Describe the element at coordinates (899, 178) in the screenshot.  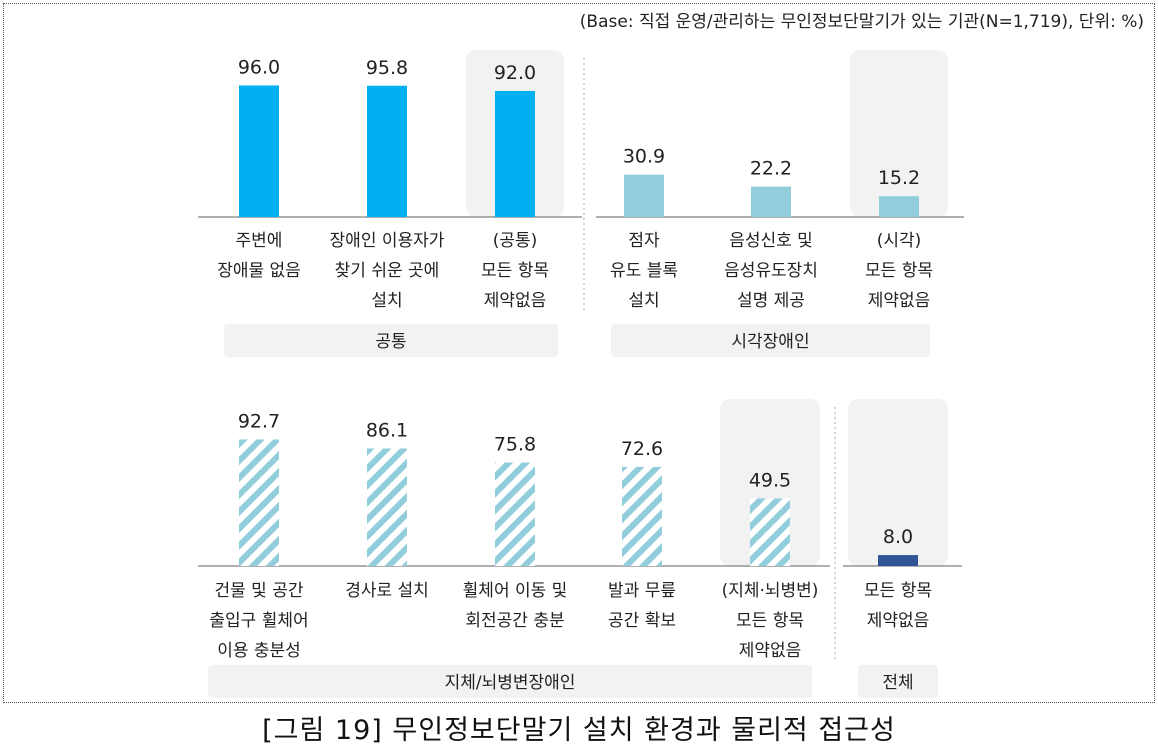
I see `data-label: 15.2` at that location.